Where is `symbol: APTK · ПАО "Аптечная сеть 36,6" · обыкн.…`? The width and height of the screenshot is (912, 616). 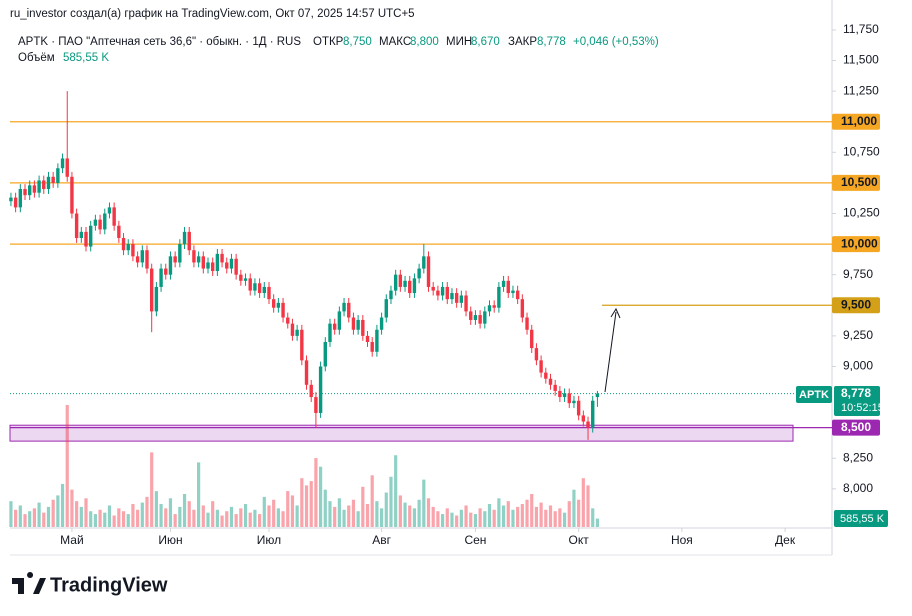
symbol: APTK · ПАО "Аптечная сеть 36,6" · обыкн.… is located at coordinates (159, 42).